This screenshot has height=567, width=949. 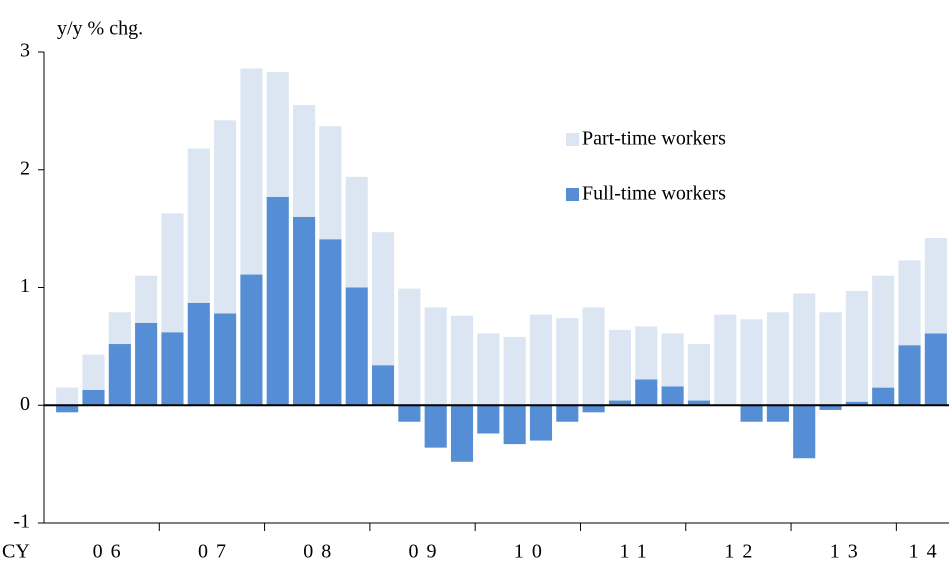 I want to click on x-tick-label: 08, so click(x=321, y=552).